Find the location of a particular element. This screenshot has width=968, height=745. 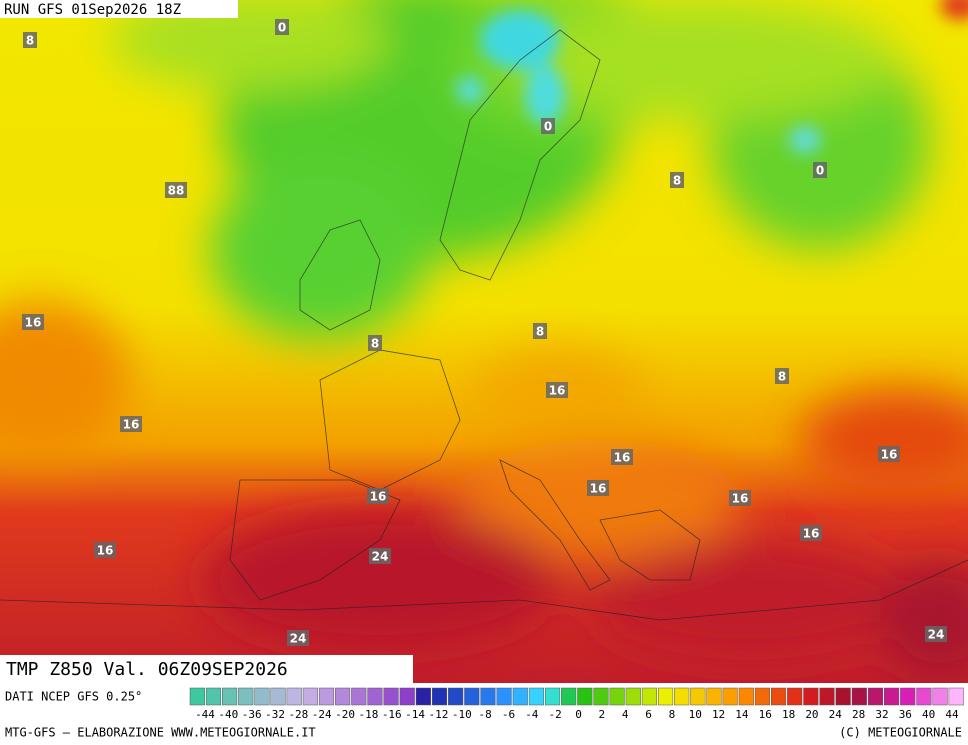

run-info: RUN GFS 01Sep2026 18Z is located at coordinates (92, 10).